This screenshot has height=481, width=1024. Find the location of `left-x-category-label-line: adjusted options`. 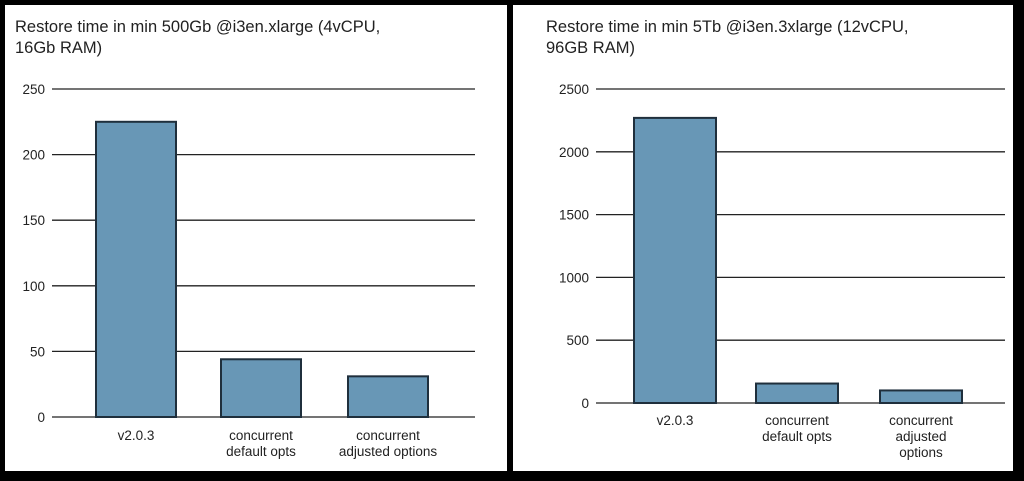

left-x-category-label-line: adjusted options is located at coordinates (388, 451).